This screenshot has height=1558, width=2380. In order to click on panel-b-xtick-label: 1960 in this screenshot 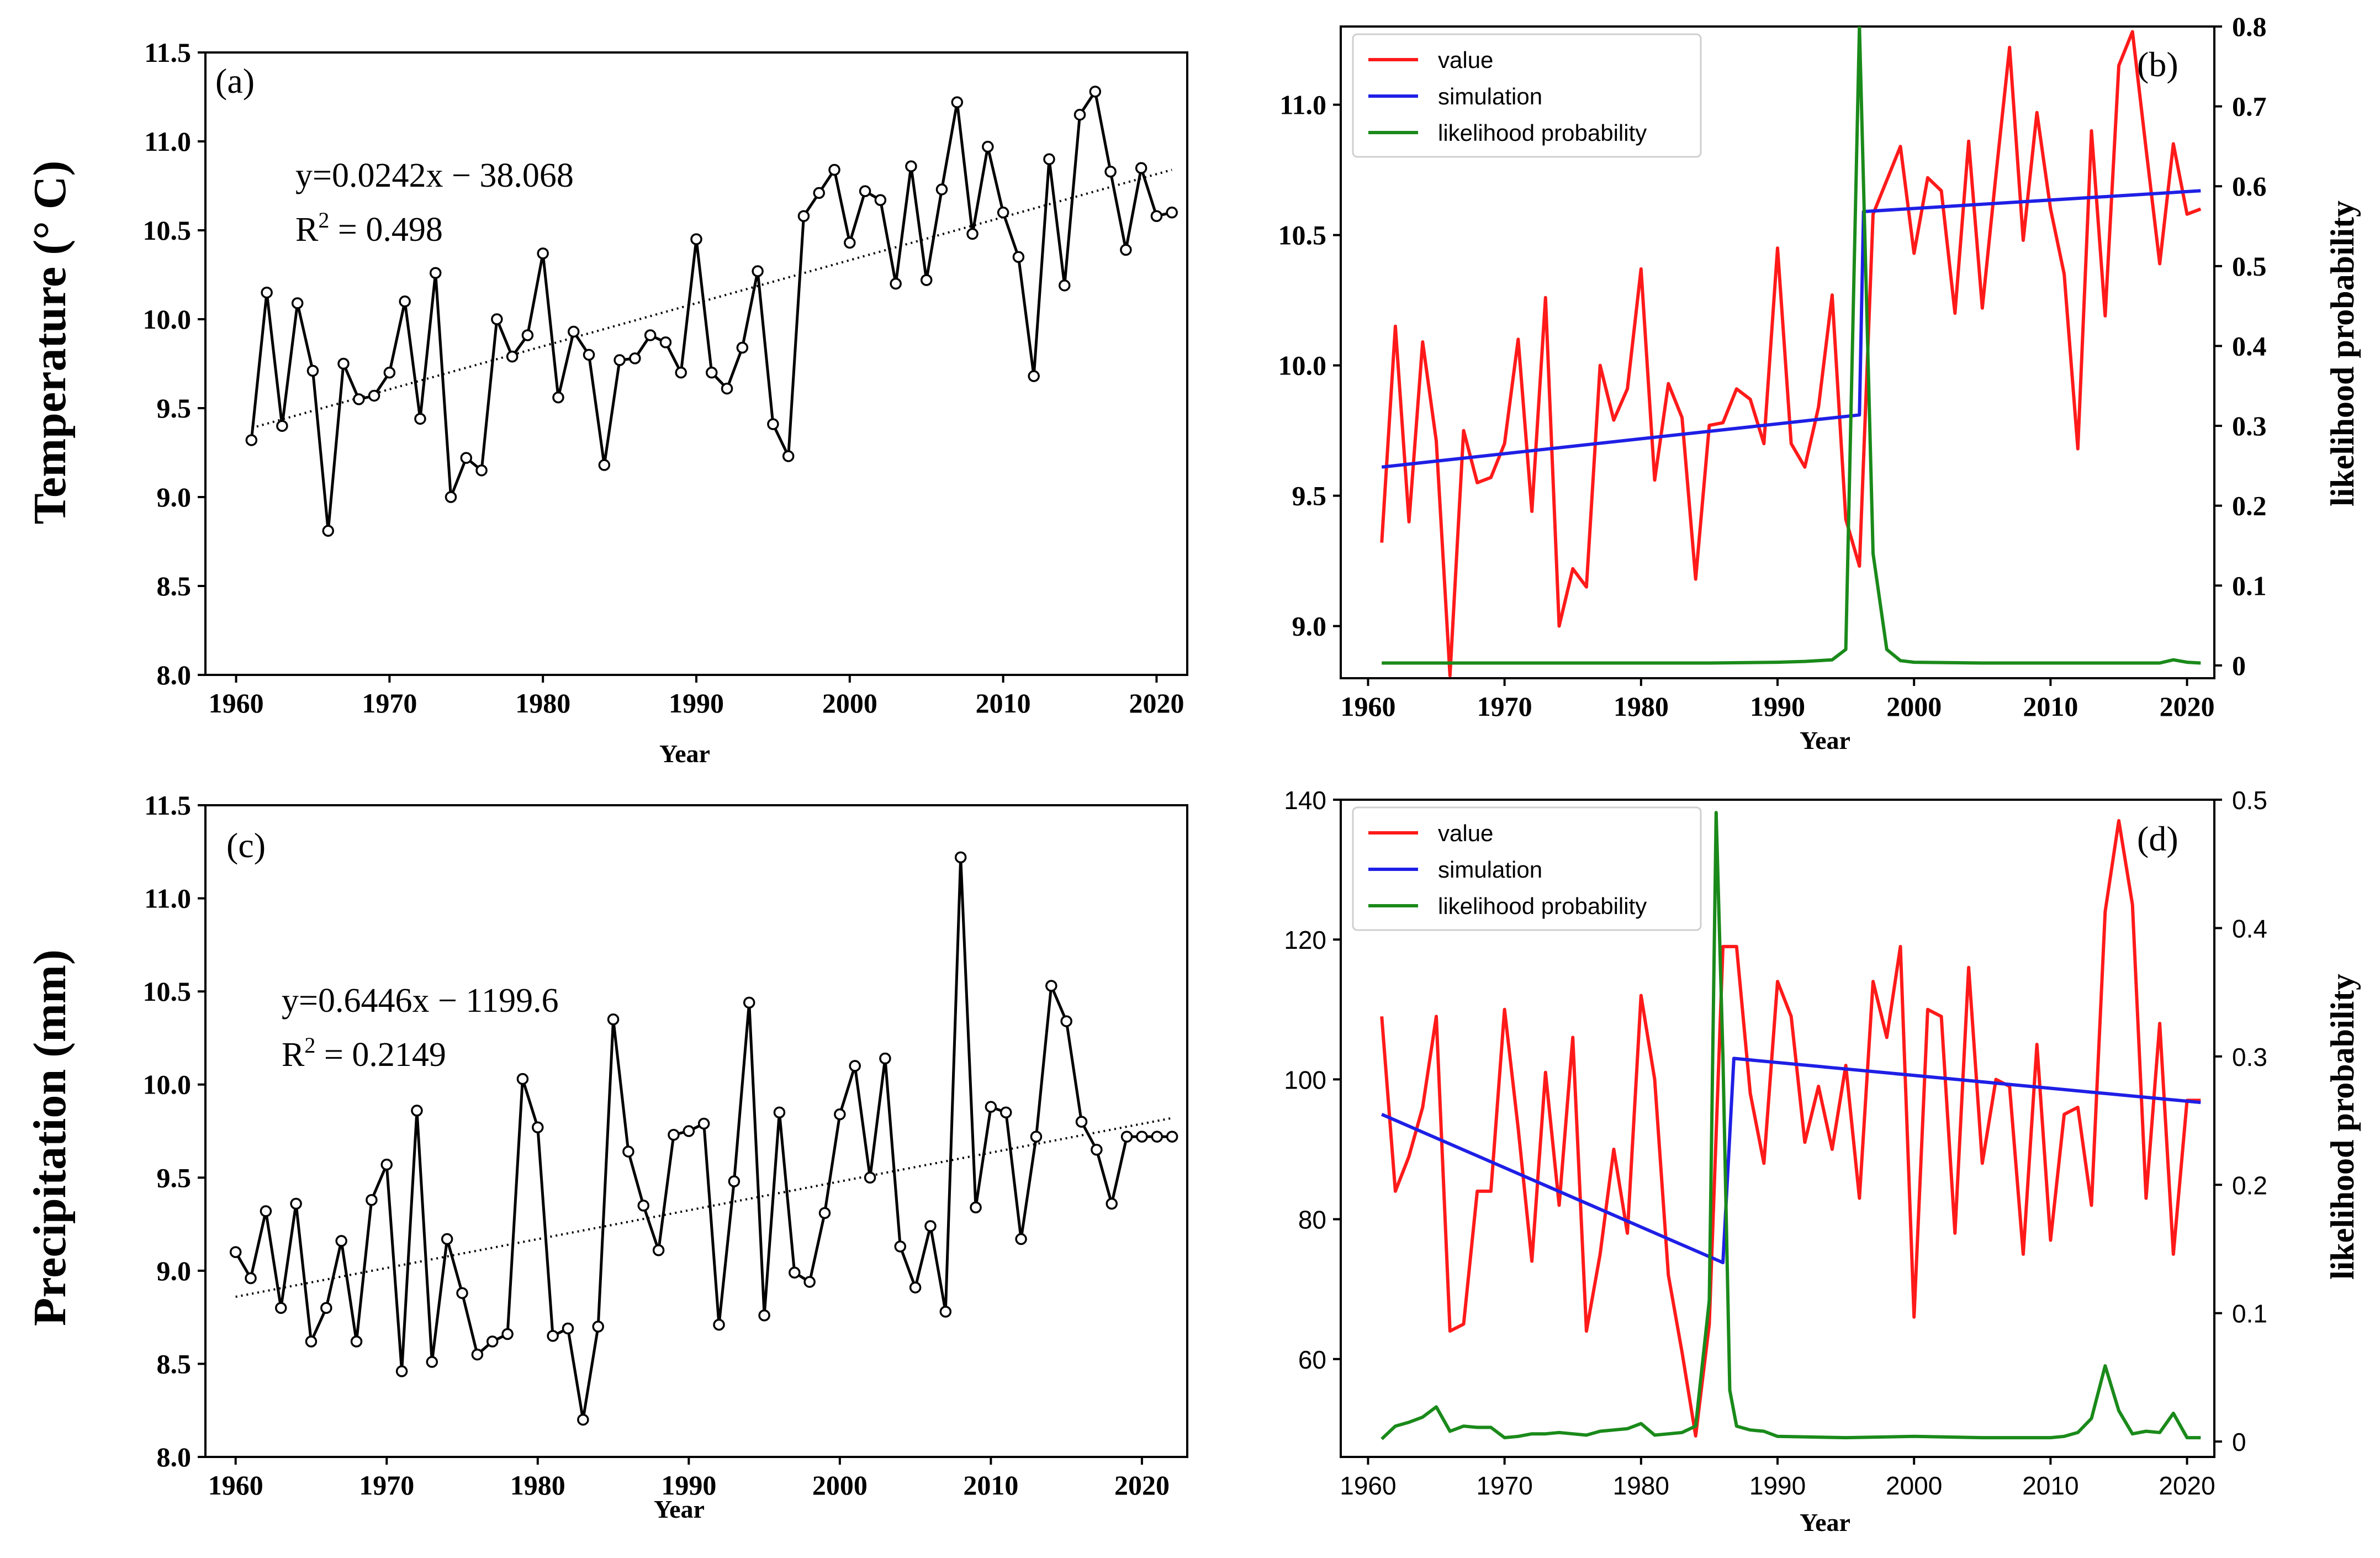, I will do `click(1367, 707)`.